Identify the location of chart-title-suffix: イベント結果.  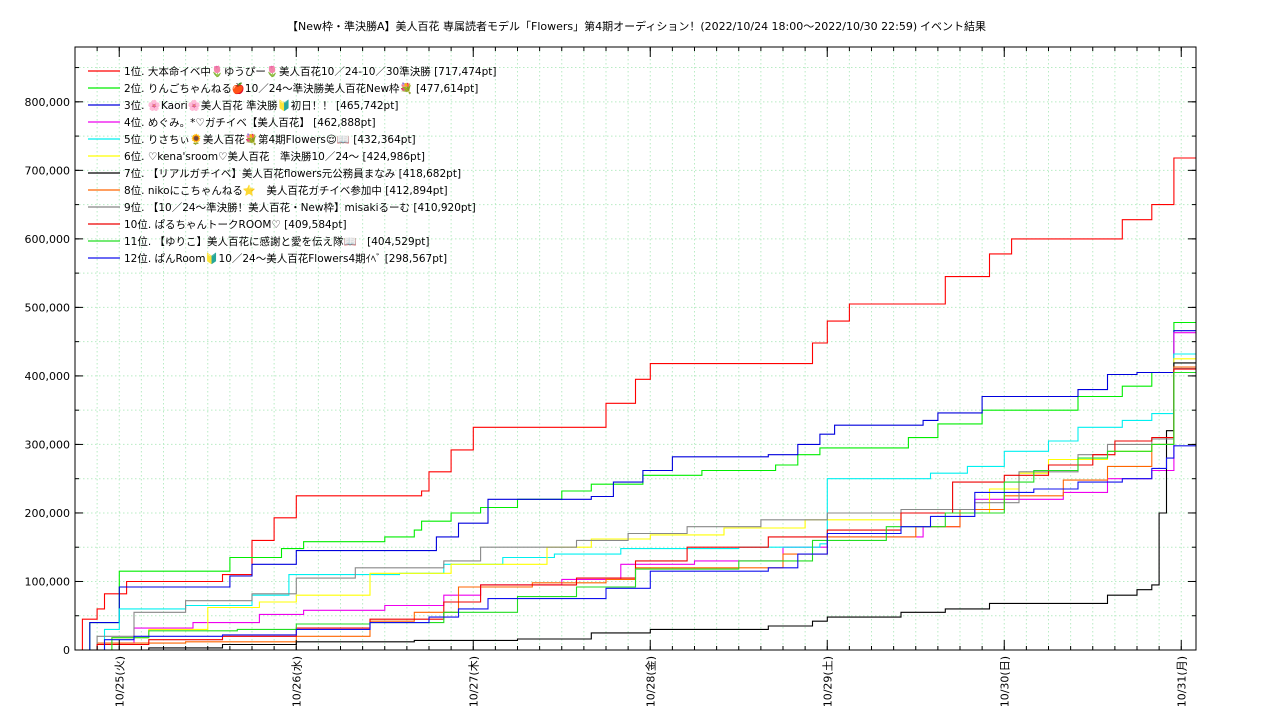
(953, 26).